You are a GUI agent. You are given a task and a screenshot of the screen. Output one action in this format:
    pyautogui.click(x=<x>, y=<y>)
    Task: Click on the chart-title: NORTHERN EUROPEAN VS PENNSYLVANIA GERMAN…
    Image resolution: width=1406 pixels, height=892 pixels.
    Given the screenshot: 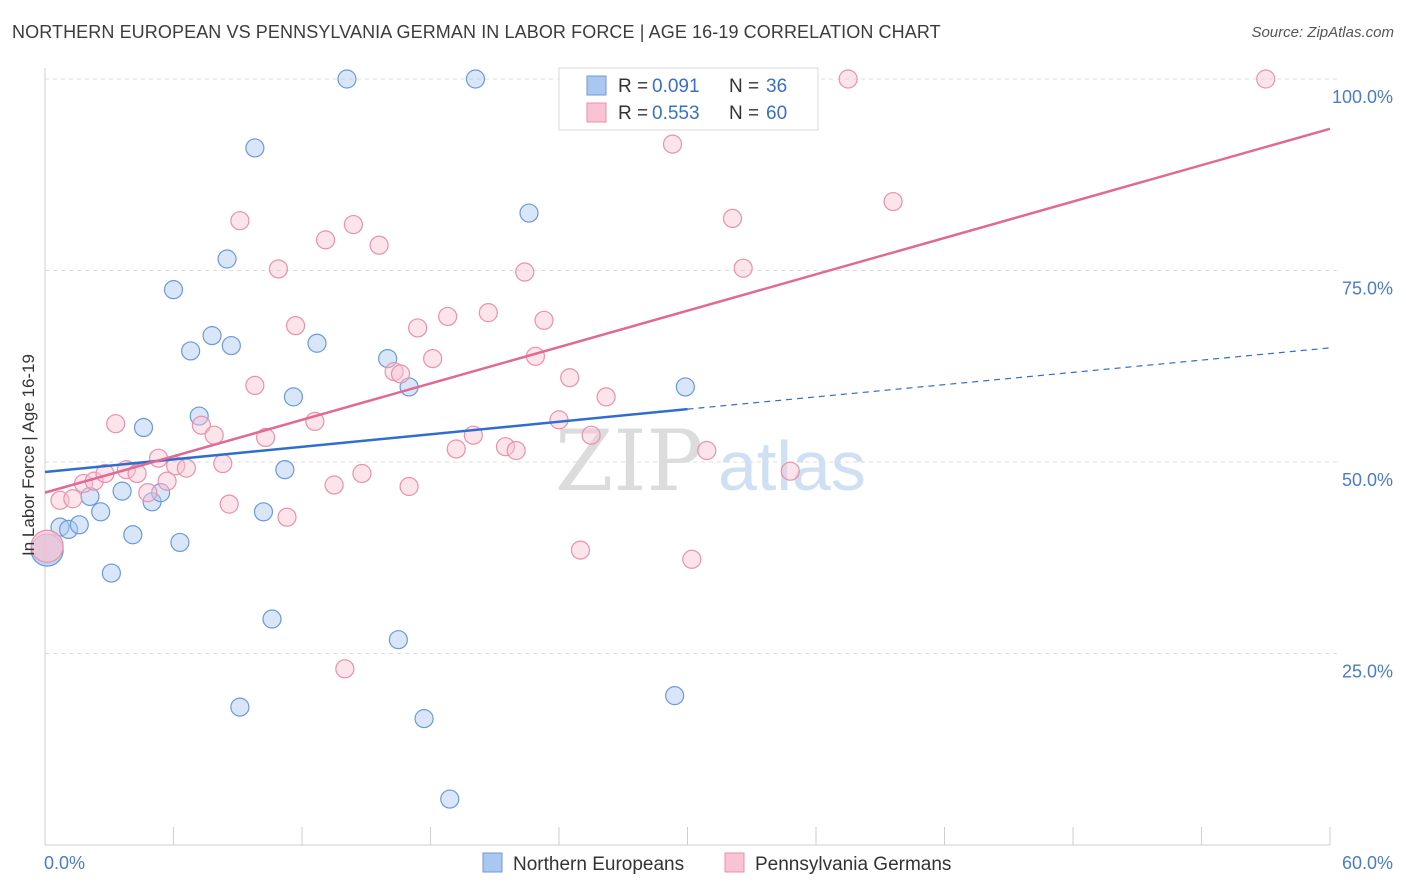 What is the action you would take?
    pyautogui.click(x=476, y=32)
    